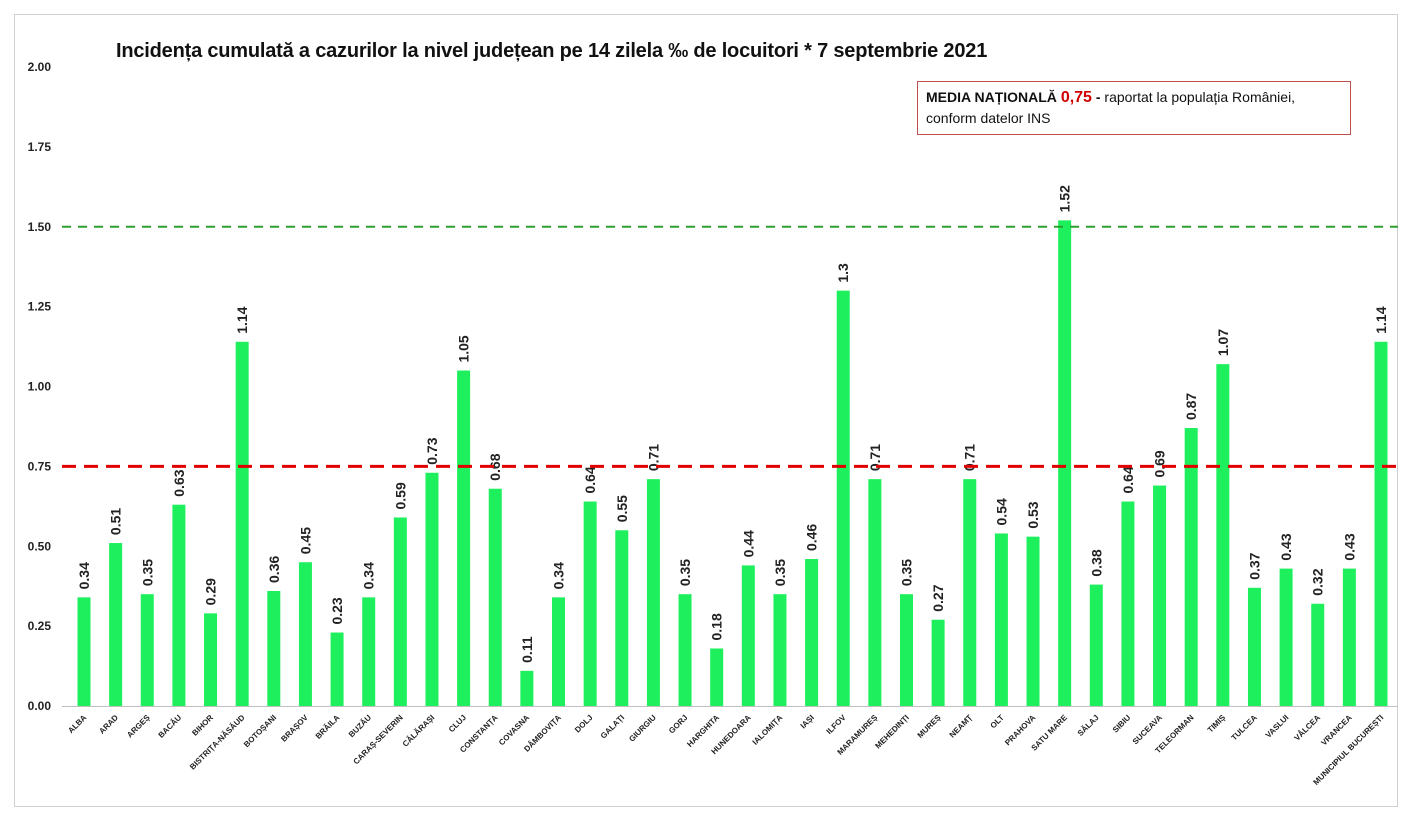 Image resolution: width=1413 pixels, height=821 pixels. What do you see at coordinates (1001, 511) in the screenshot?
I see `data-label: 0.54` at bounding box center [1001, 511].